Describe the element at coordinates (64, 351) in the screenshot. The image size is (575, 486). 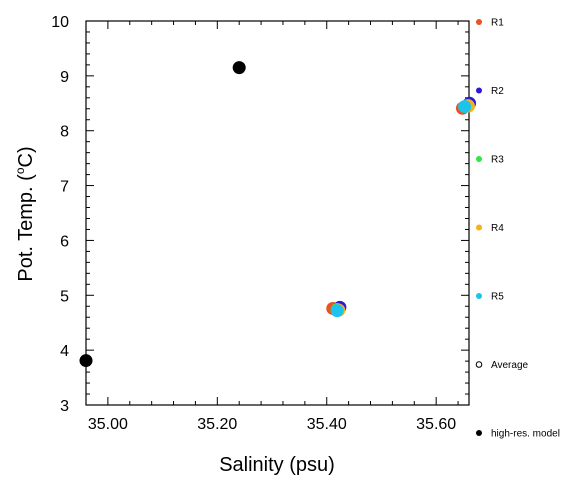
I see `y-tick-label: 4` at that location.